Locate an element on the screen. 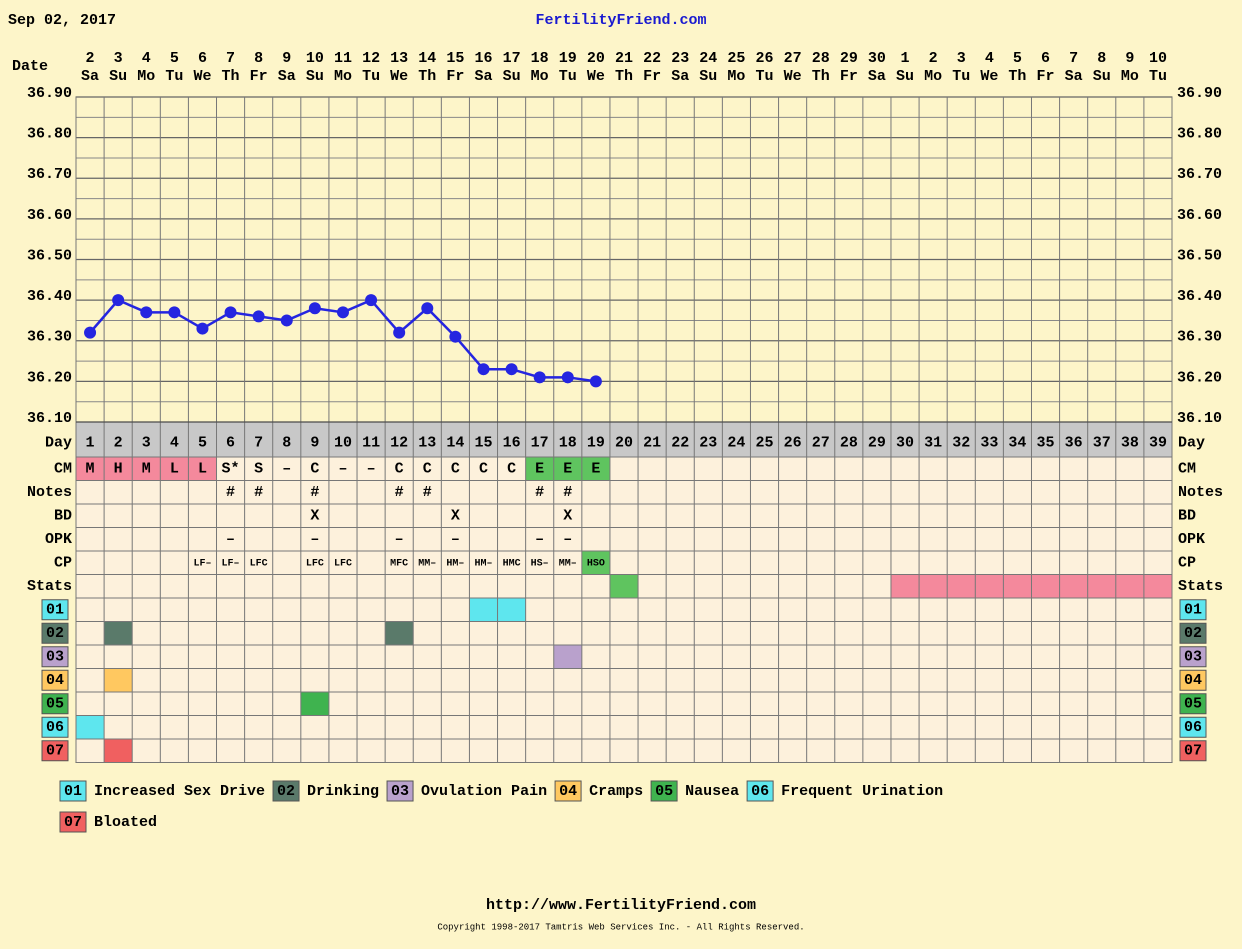  y-tick-label-right: 36.10 is located at coordinates (1199, 418).